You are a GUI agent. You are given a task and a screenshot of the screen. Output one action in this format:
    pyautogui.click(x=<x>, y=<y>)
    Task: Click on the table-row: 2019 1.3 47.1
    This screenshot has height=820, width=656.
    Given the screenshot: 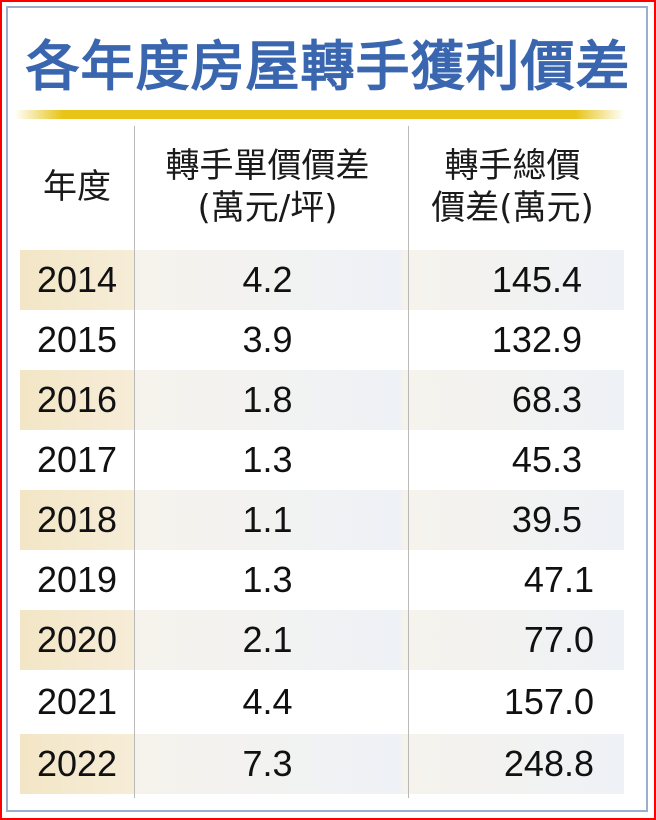 What is the action you would take?
    pyautogui.click(x=322, y=580)
    